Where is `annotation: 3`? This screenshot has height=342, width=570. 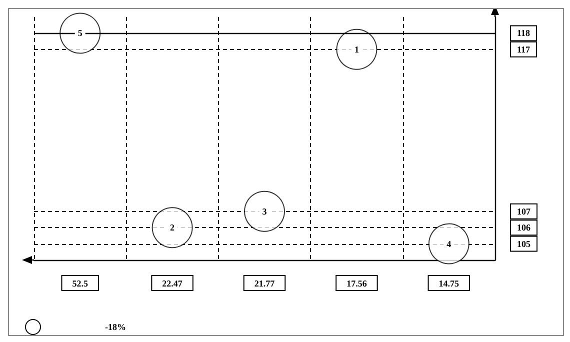
annotation: 3 is located at coordinates (265, 211).